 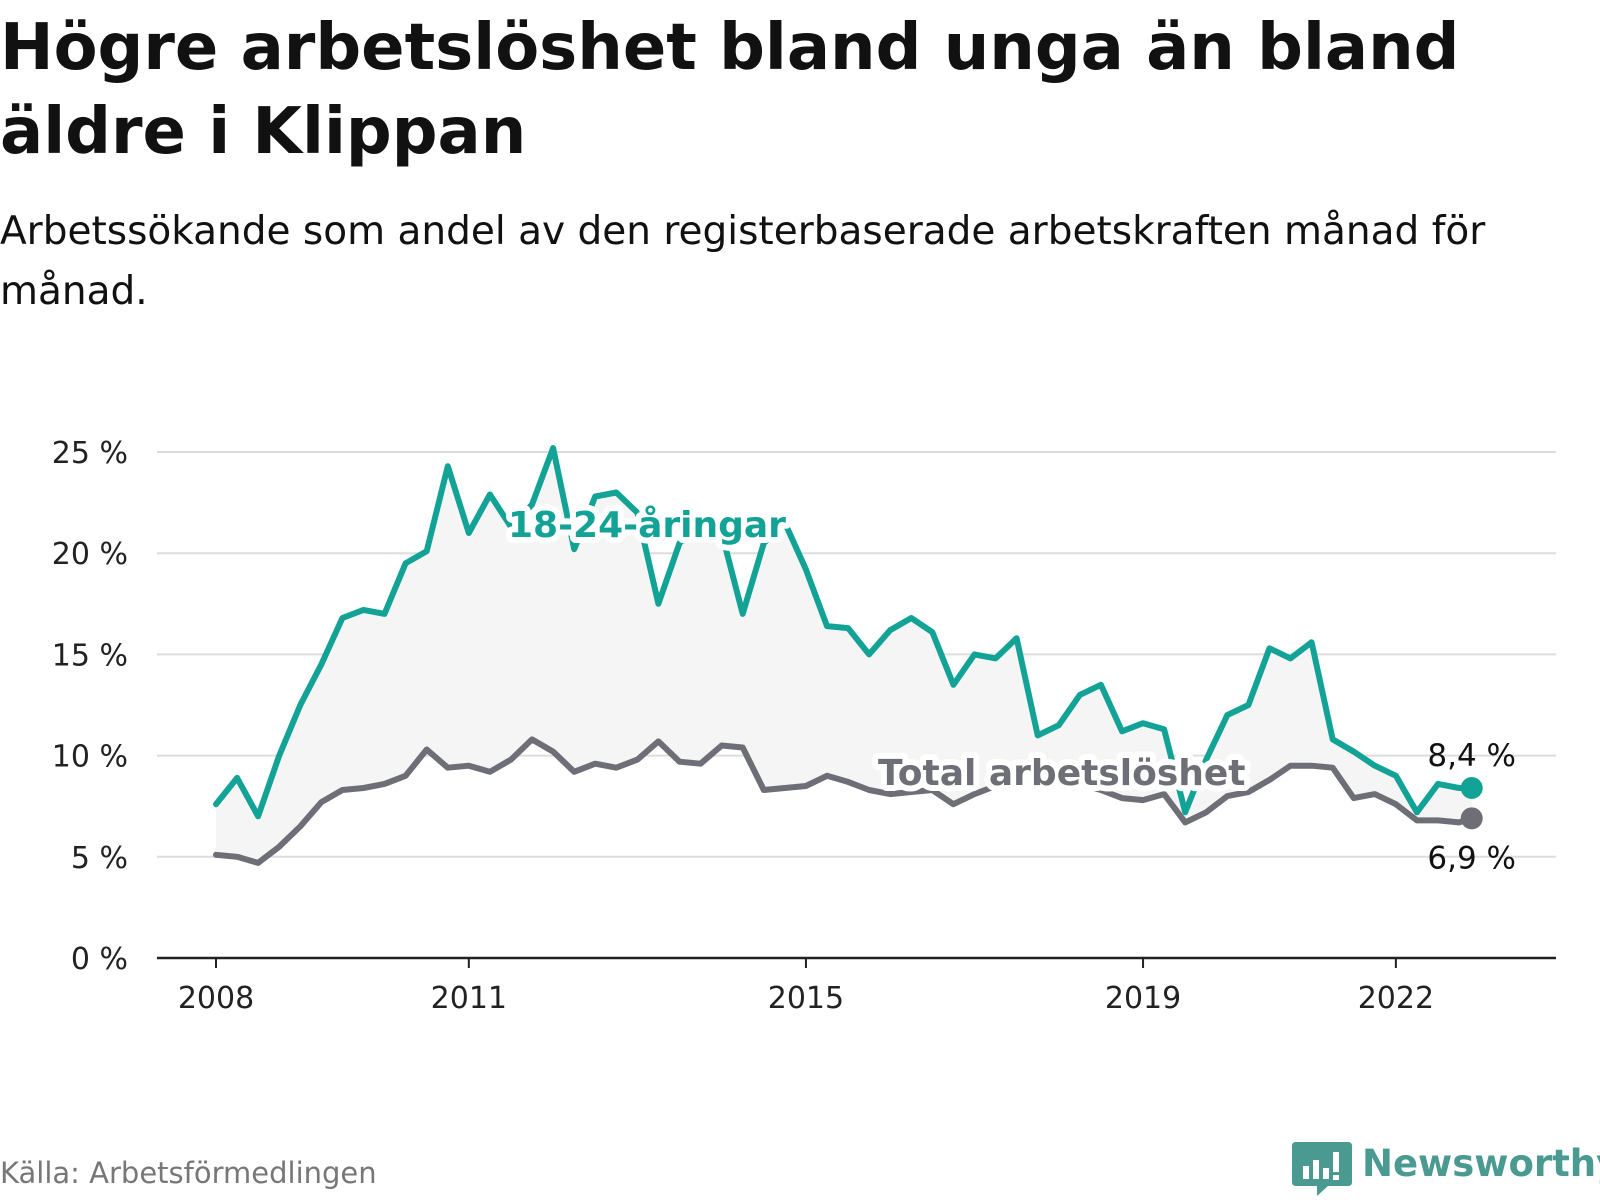 What do you see at coordinates (856, 986) in the screenshot?
I see `x-axis: 2008 2011 2015 2019 2022` at bounding box center [856, 986].